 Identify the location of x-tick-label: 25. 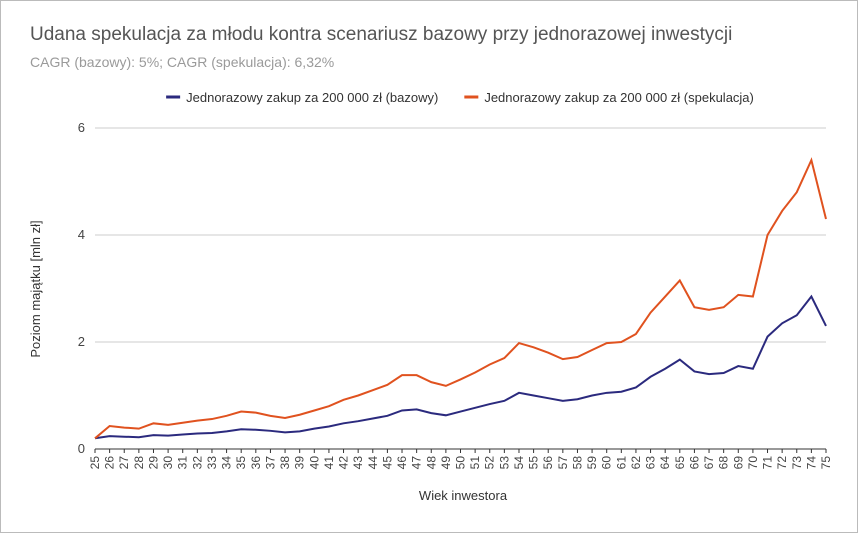
(95, 463).